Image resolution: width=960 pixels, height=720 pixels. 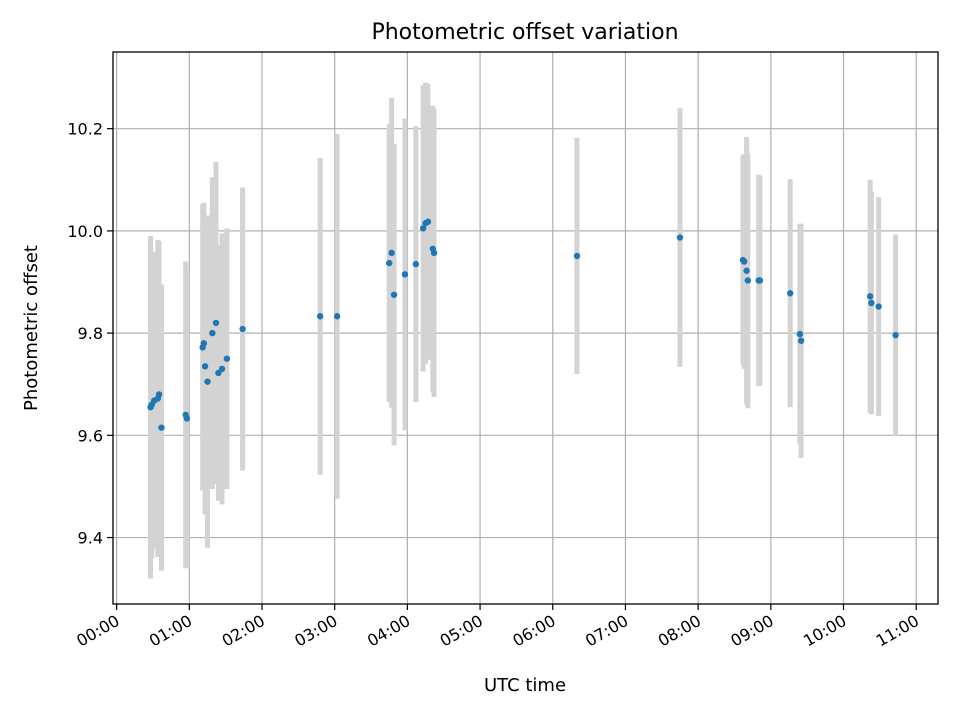 What do you see at coordinates (85, 129) in the screenshot?
I see `y-tick-label: 10.2` at bounding box center [85, 129].